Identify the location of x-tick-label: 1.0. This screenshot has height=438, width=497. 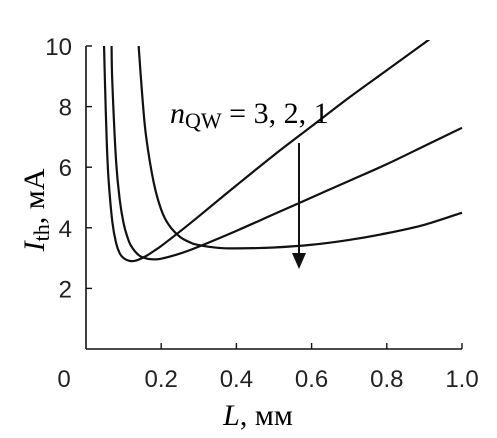
(461, 379).